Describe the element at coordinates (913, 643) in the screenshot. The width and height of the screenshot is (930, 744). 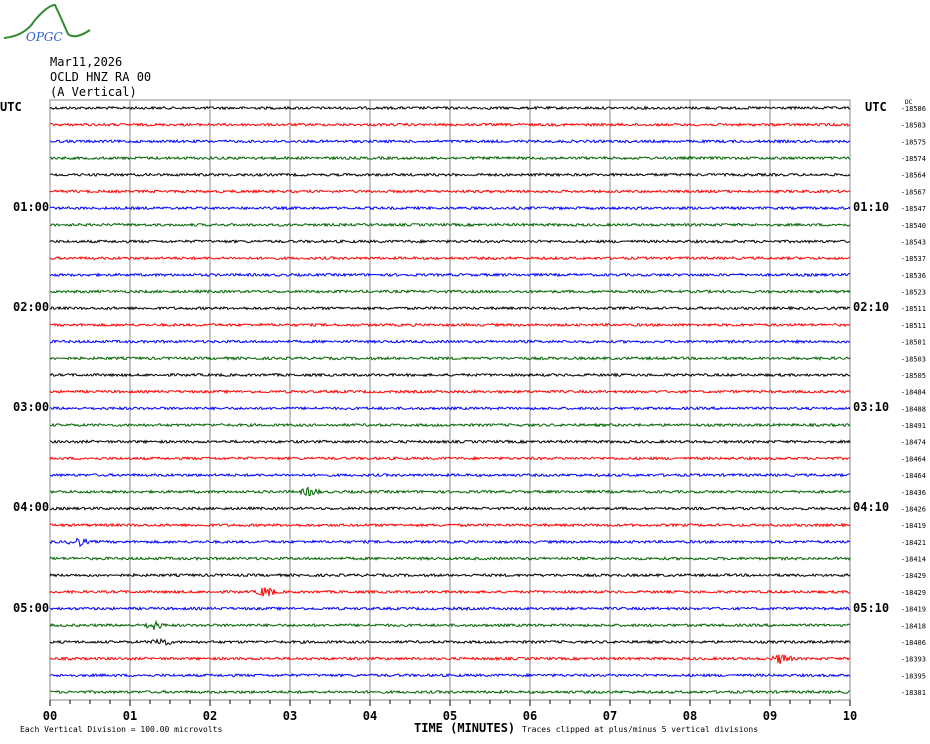
I see `dc-offset-label: -18406` at that location.